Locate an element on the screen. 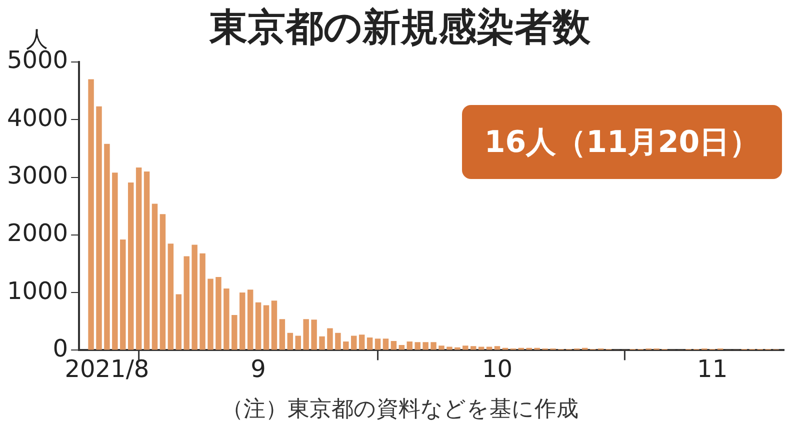  chart-title: 東京都の新規感染者数 is located at coordinates (400, 27).